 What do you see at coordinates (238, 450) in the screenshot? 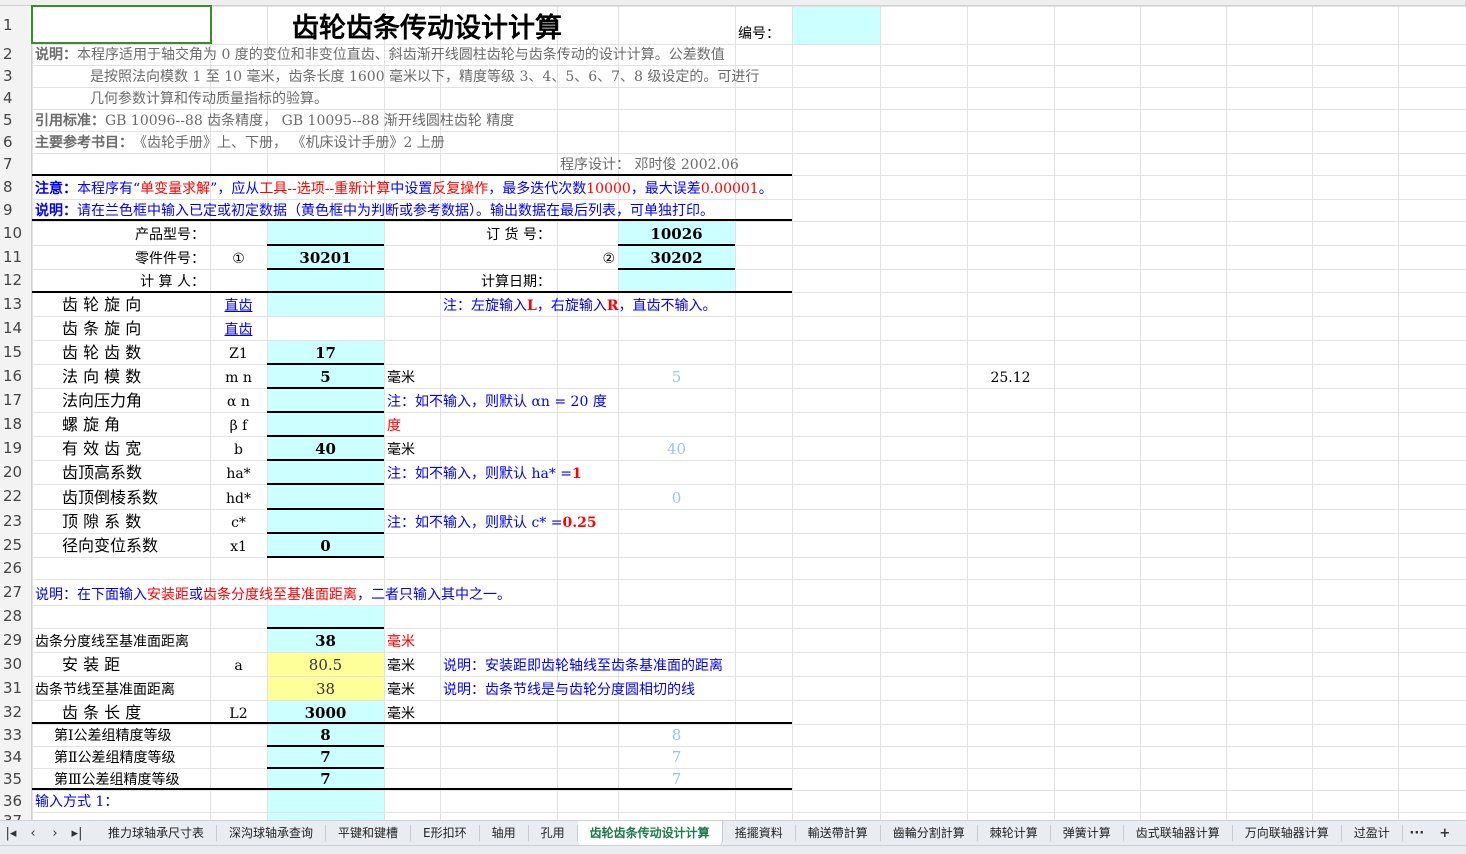
I see `cell-B19: b` at bounding box center [238, 450].